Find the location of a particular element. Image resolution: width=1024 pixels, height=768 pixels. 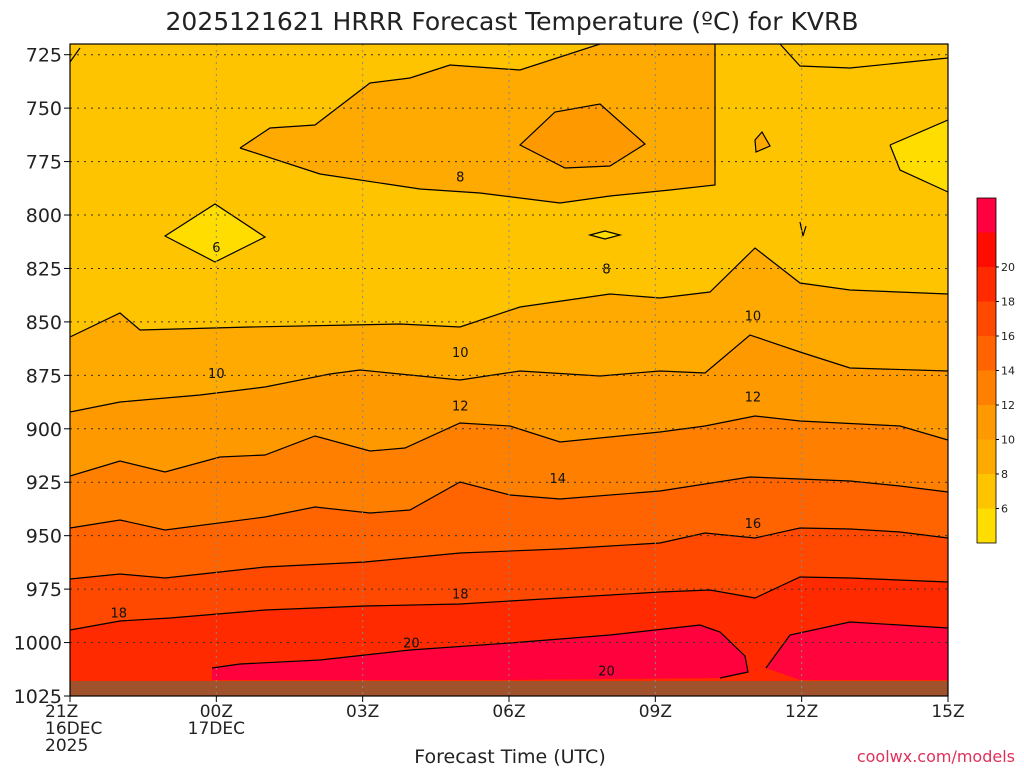

x-tick-label: 12Z is located at coordinates (801, 712).